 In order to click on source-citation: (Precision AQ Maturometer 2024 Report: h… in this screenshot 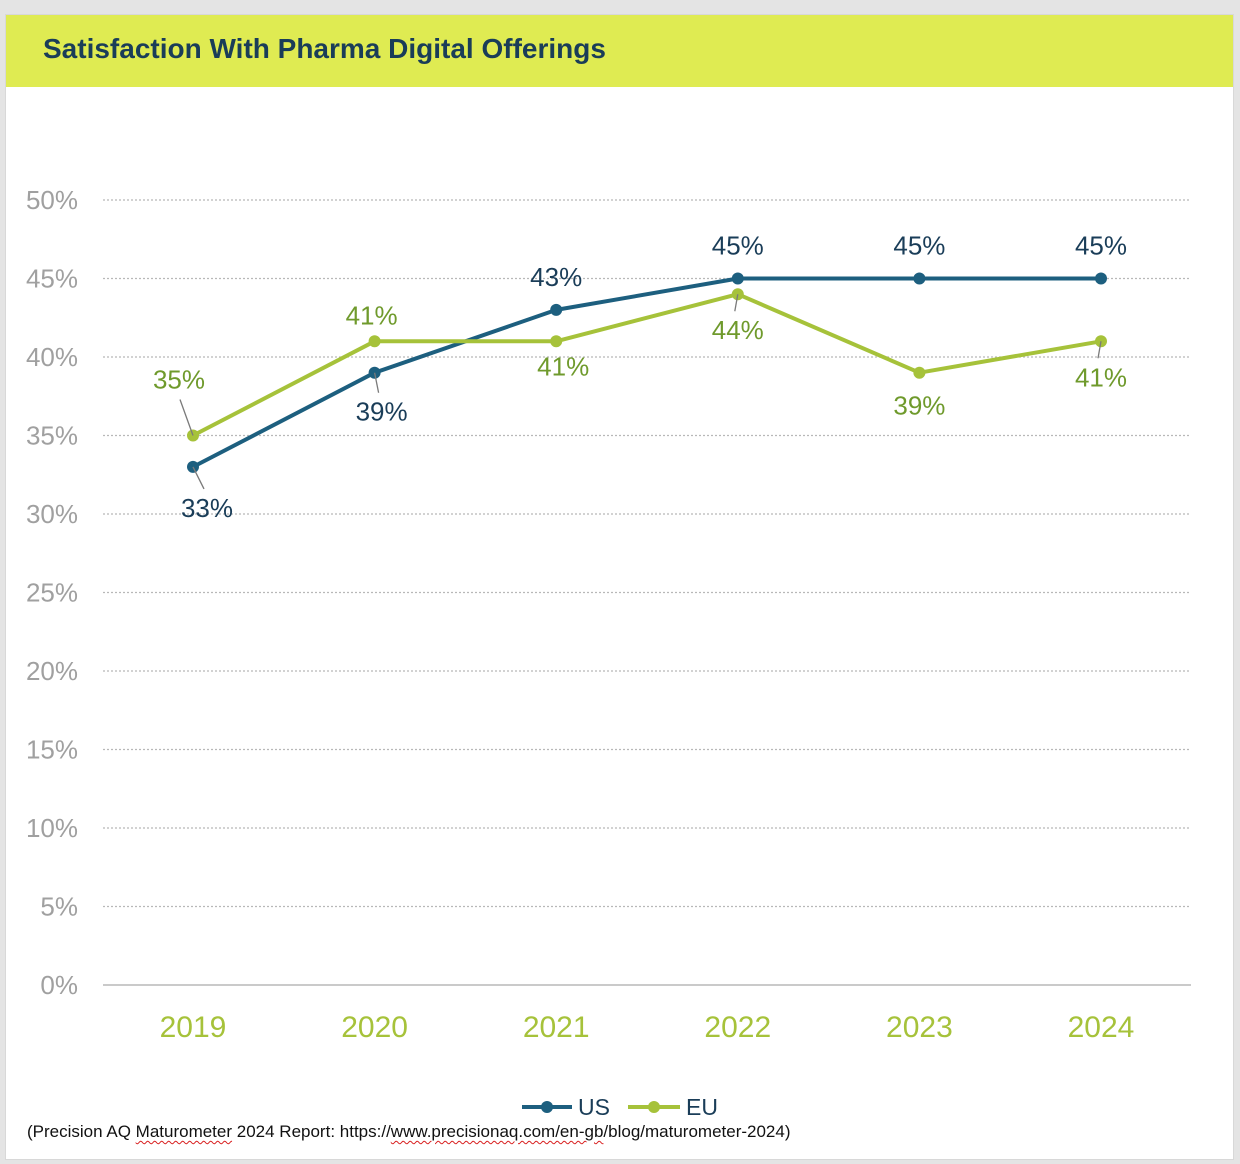, I will do `click(409, 1131)`.